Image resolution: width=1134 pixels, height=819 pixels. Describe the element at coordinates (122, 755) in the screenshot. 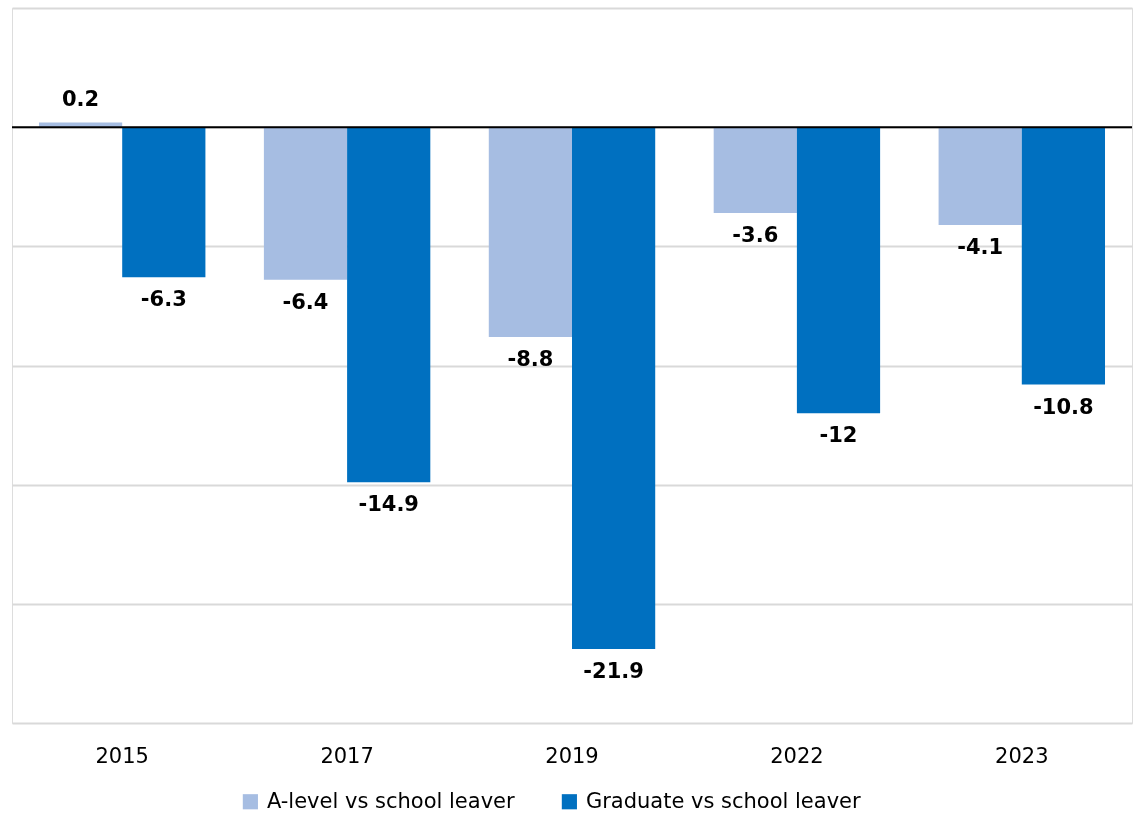

I see `x-tick-label: 2015` at that location.